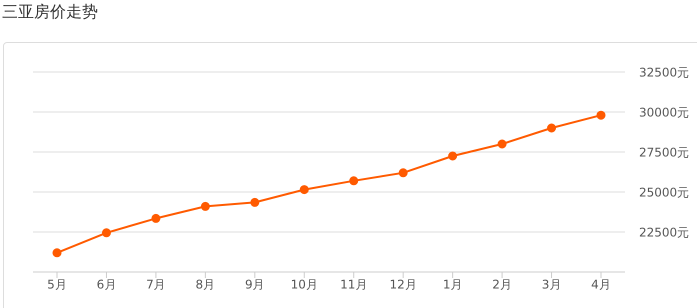 The width and height of the screenshot is (697, 308). What do you see at coordinates (664, 112) in the screenshot?
I see `y-tick-label: 30000元` at bounding box center [664, 112].